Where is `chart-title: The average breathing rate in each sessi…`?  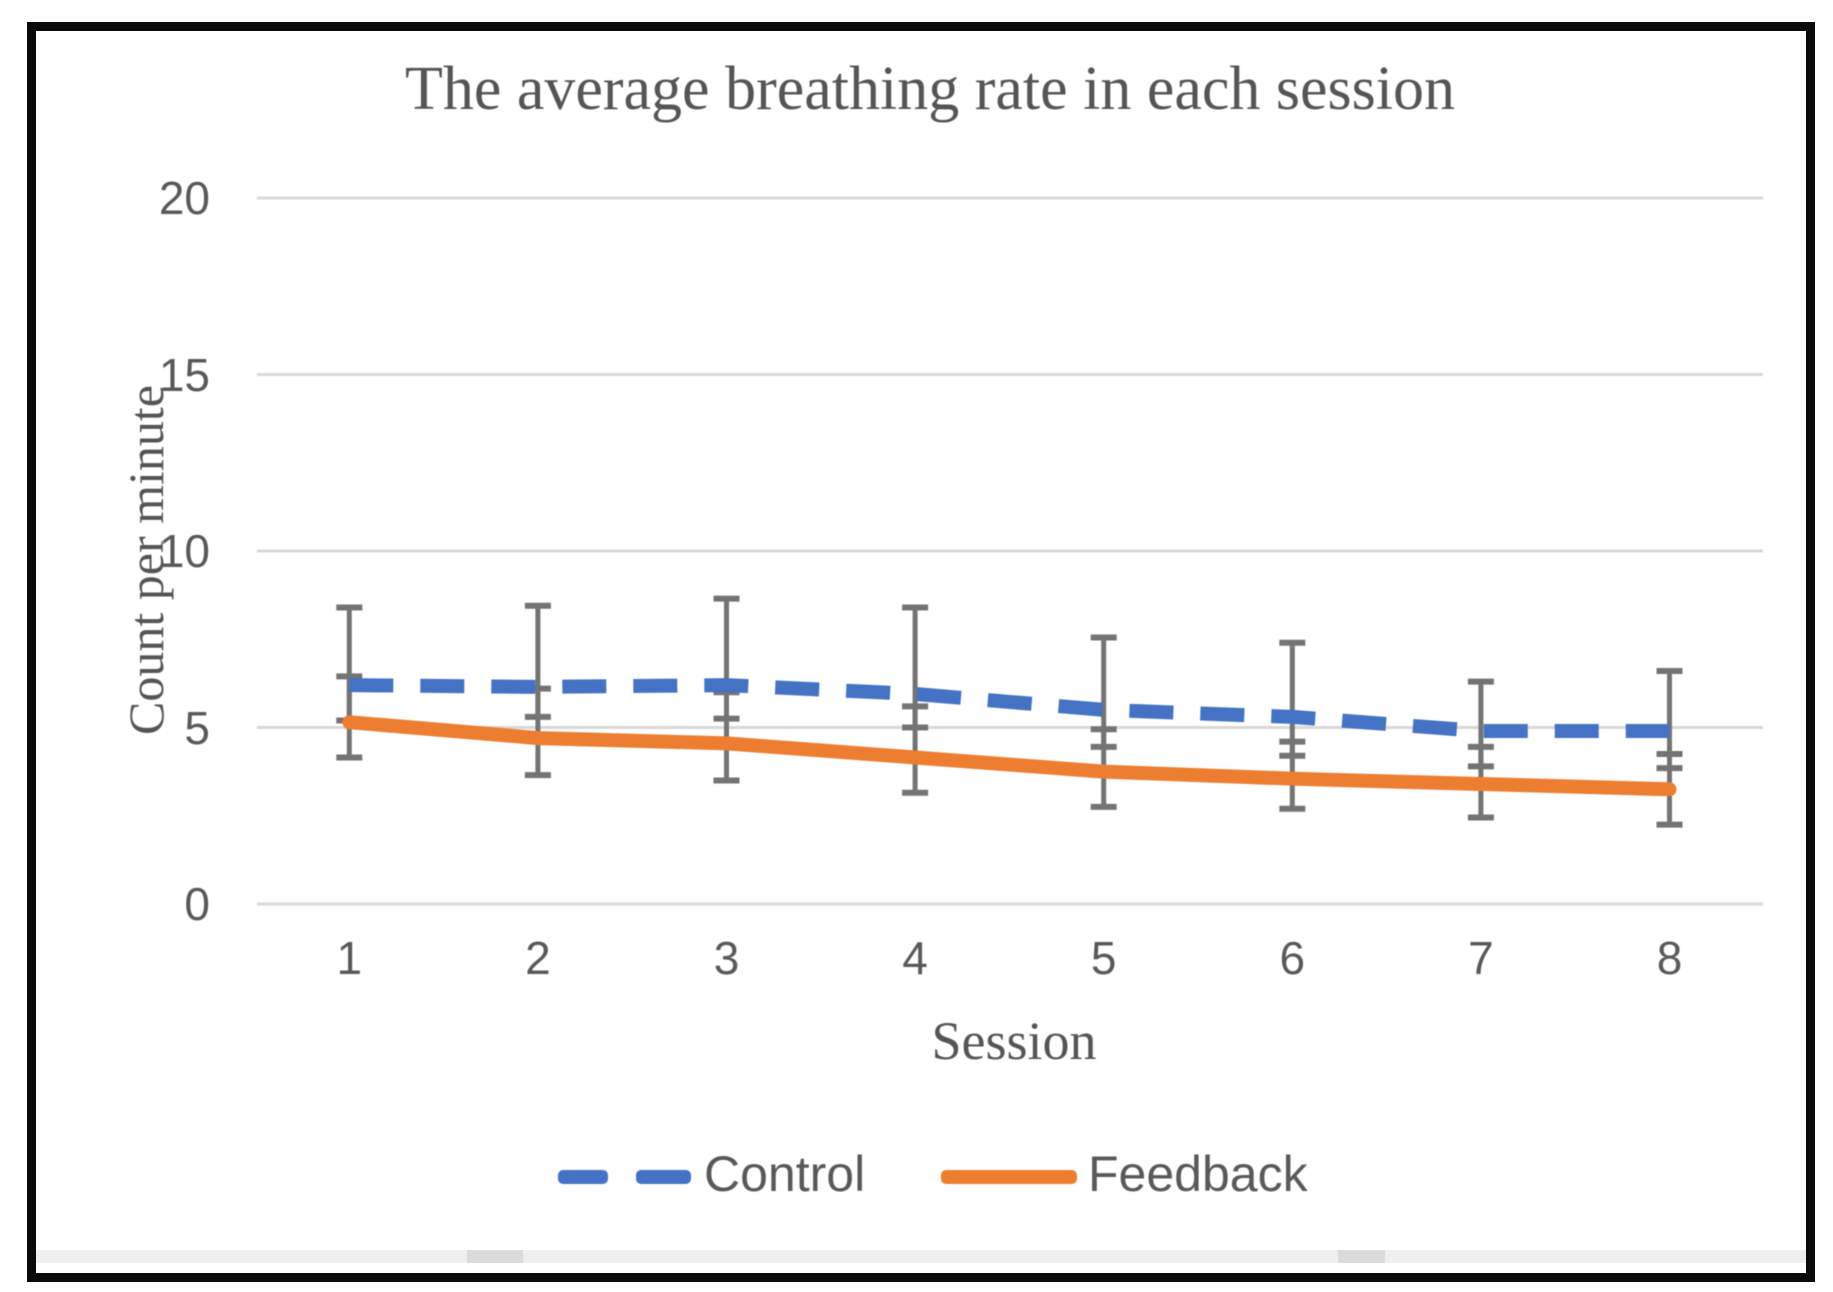
chart-title: The average breathing rate in each sessi… is located at coordinates (930, 89).